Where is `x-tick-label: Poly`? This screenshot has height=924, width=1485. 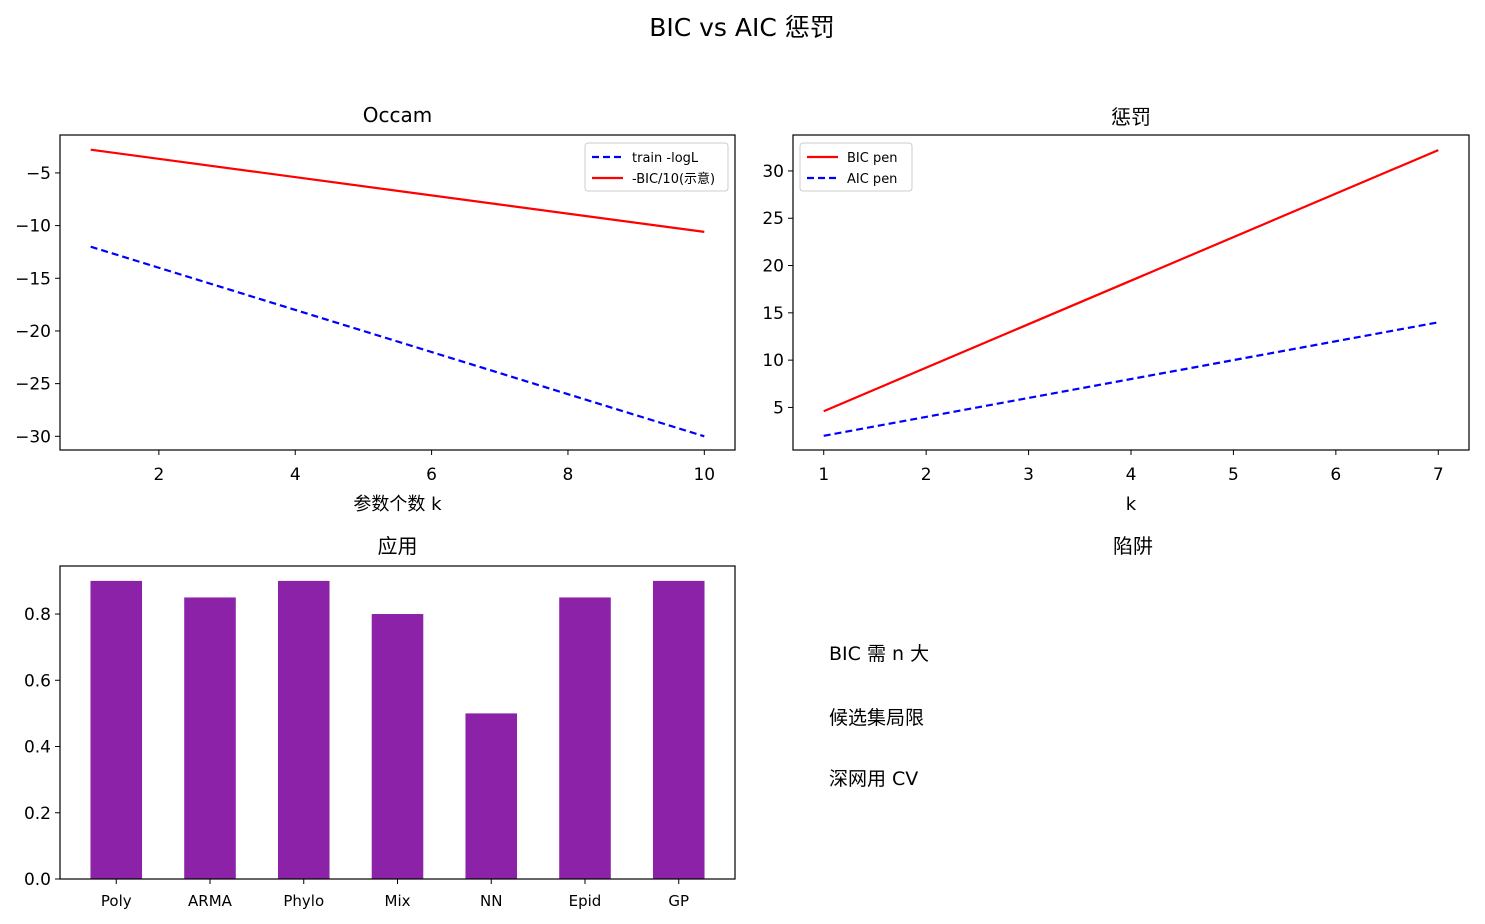
x-tick-label: Poly is located at coordinates (116, 901).